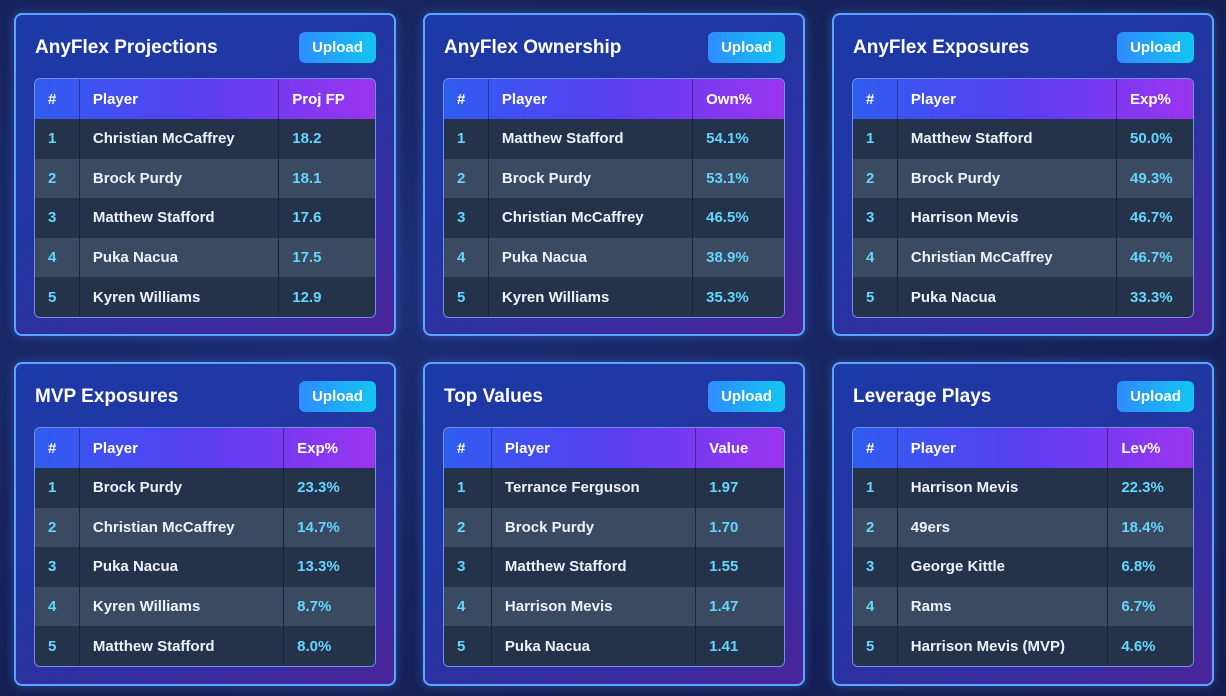 The height and width of the screenshot is (696, 1226). I want to click on table-row: 5 Puka Nacua 1.41, so click(614, 646).